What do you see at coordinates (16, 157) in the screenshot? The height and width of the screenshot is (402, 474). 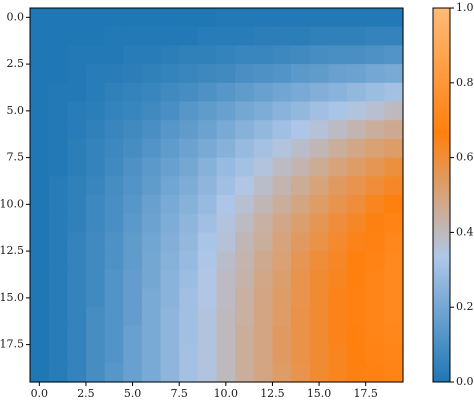 I see `y-tick-label: 7.5` at bounding box center [16, 157].